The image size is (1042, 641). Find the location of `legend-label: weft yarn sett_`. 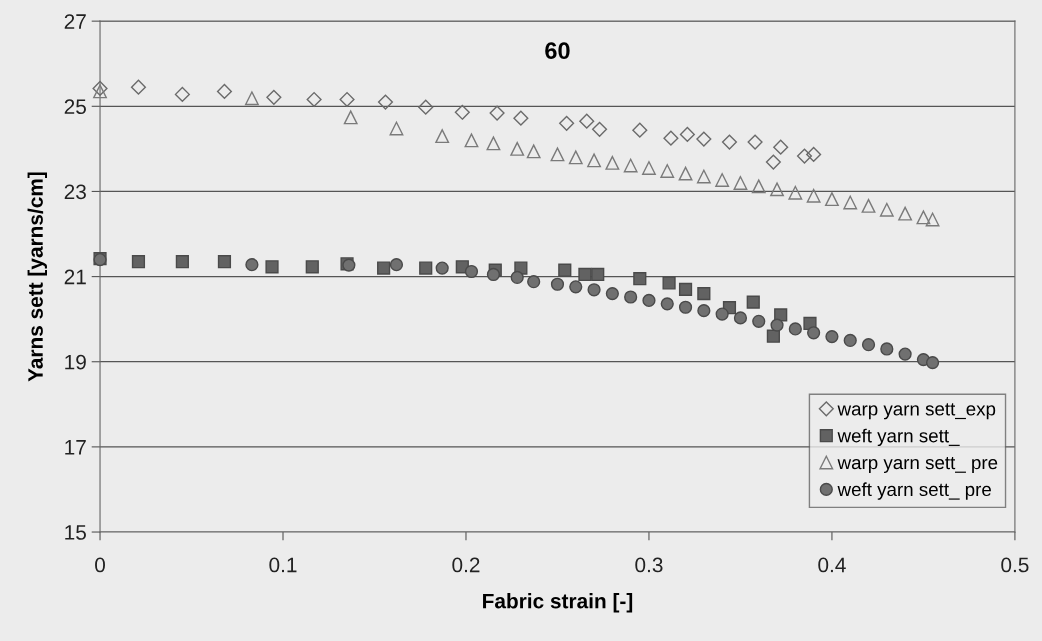

legend-label: weft yarn sett_ is located at coordinates (898, 437).